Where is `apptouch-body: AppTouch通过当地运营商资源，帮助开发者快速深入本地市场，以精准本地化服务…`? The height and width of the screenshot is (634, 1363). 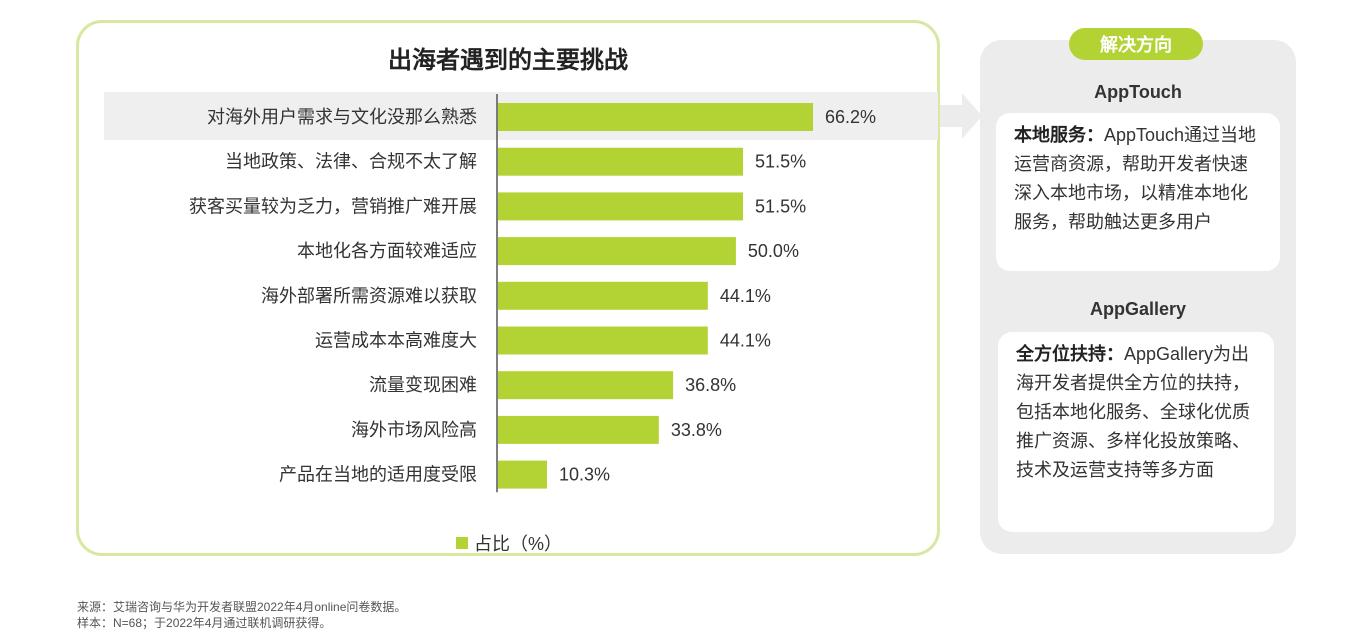 apptouch-body: AppTouch通过当地运营商资源，帮助开发者快速深入本地市场，以精准本地化服务… is located at coordinates (1135, 178).